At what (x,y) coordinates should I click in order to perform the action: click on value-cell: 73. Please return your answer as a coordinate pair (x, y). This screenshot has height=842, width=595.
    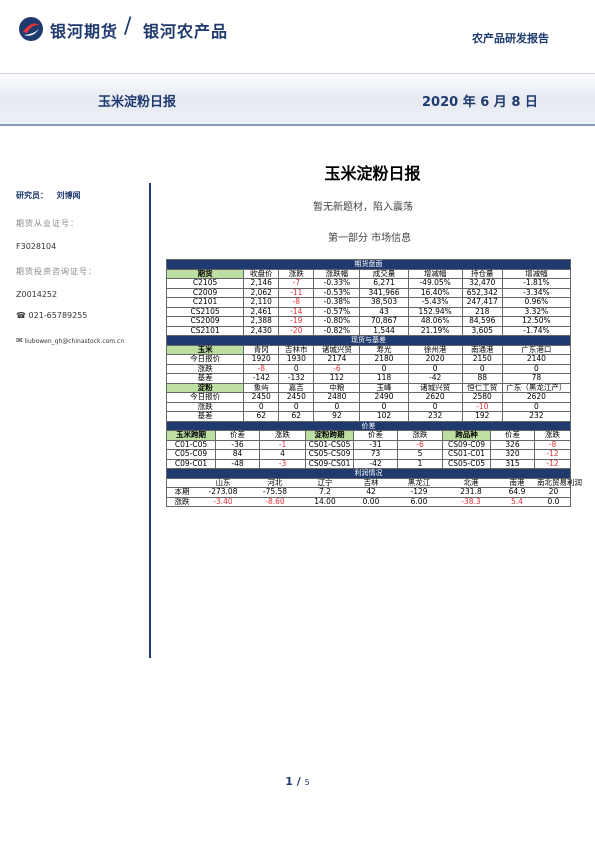
    Looking at the image, I should click on (375, 454).